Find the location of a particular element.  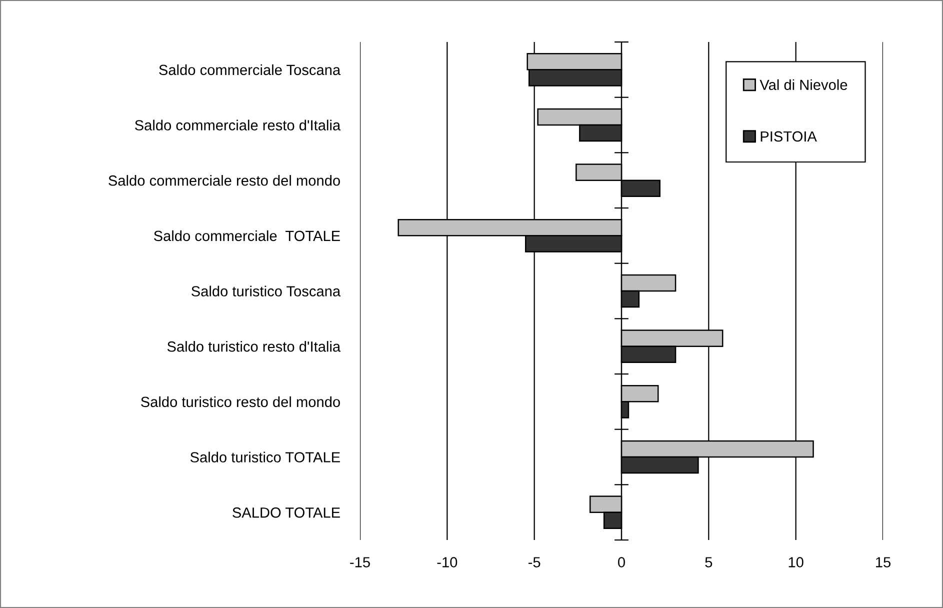

y-tick-label: Saldo turistico resto del mondo is located at coordinates (240, 402).